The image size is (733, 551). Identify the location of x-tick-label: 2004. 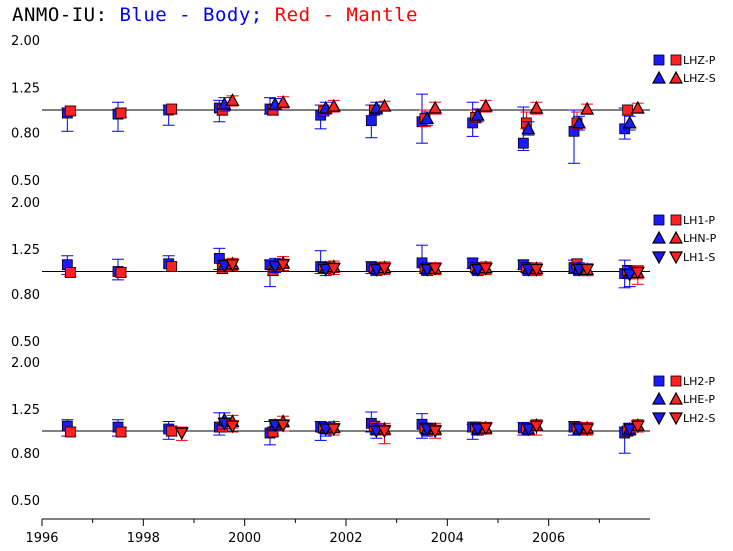
(447, 538).